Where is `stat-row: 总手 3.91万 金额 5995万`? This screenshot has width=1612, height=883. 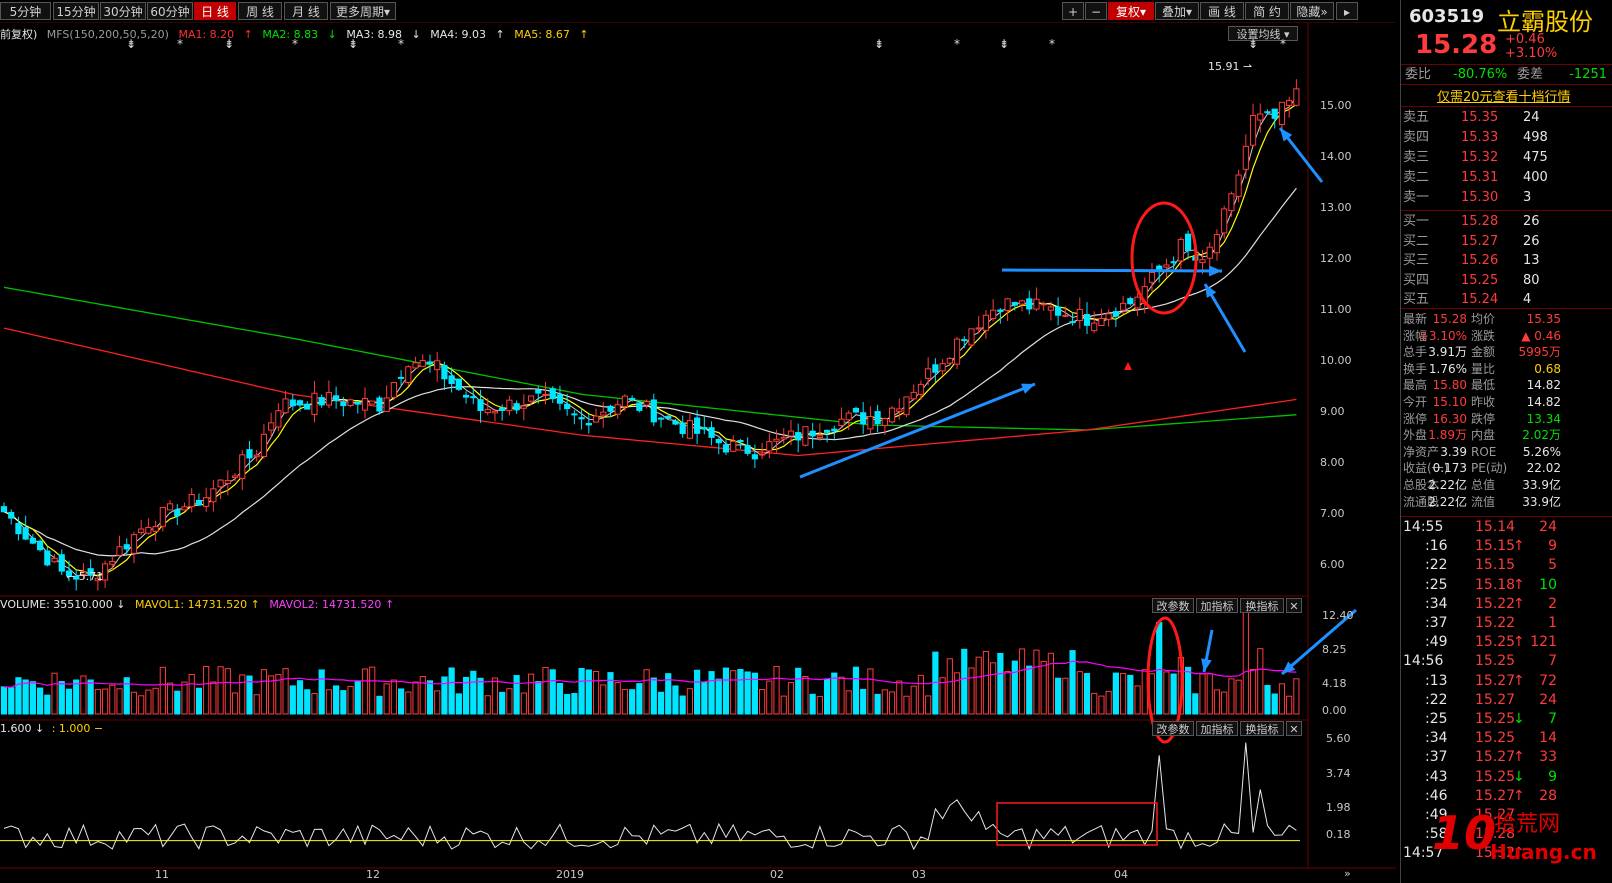 stat-row: 总手 3.91万 金额 5995万 is located at coordinates (1506, 352).